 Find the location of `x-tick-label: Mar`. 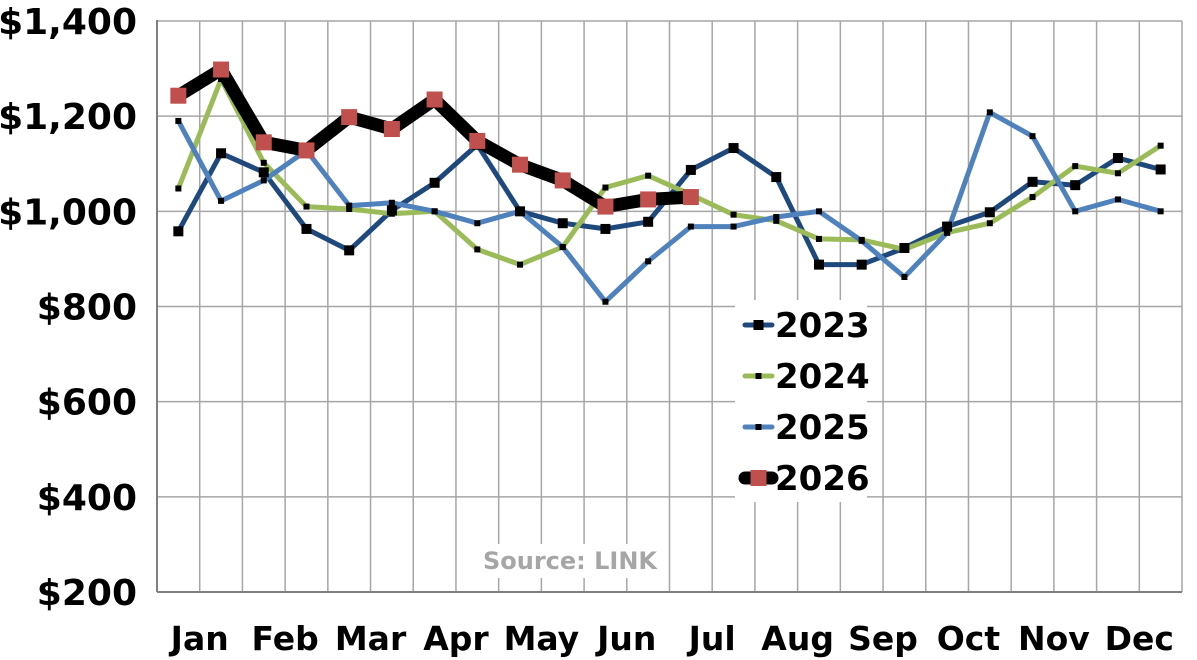

x-tick-label: Mar is located at coordinates (371, 638).